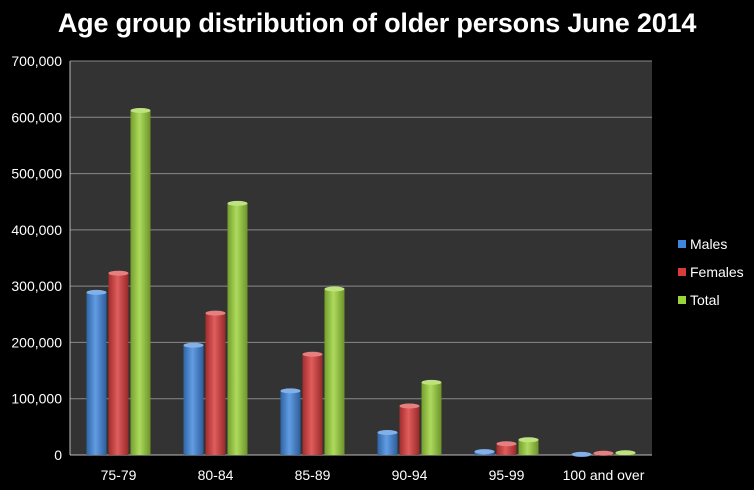 The height and width of the screenshot is (490, 754). I want to click on y-tick-label: 100,000, so click(36, 399).